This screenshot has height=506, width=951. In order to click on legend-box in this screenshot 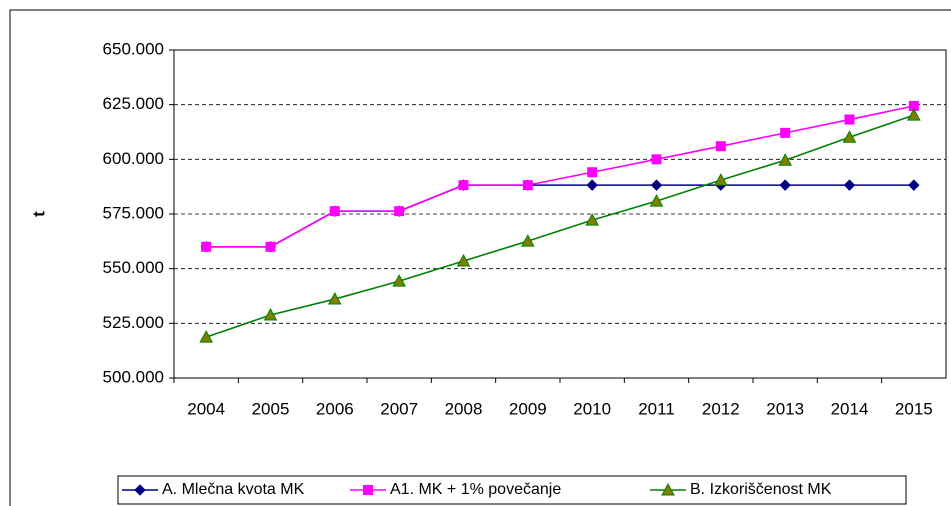, I will do `click(512, 490)`.